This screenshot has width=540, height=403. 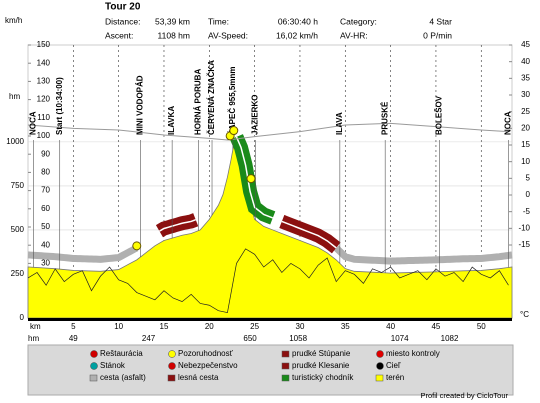 What do you see at coordinates (321, 365) in the screenshot?
I see `legend-label: prudké Klesanie` at bounding box center [321, 365].